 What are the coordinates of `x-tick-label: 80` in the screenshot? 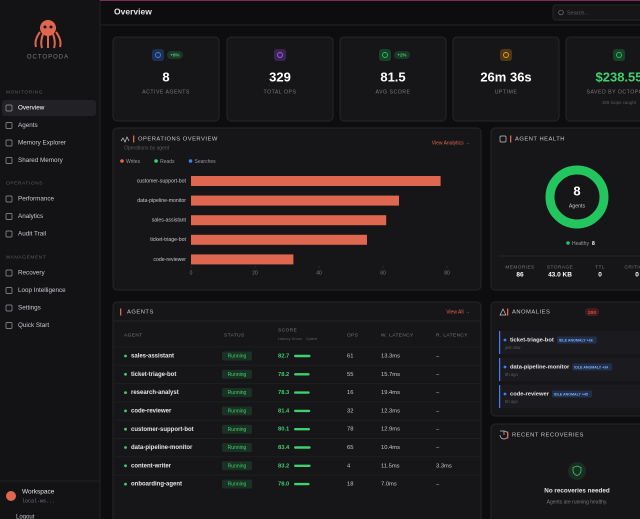 It's located at (447, 273).